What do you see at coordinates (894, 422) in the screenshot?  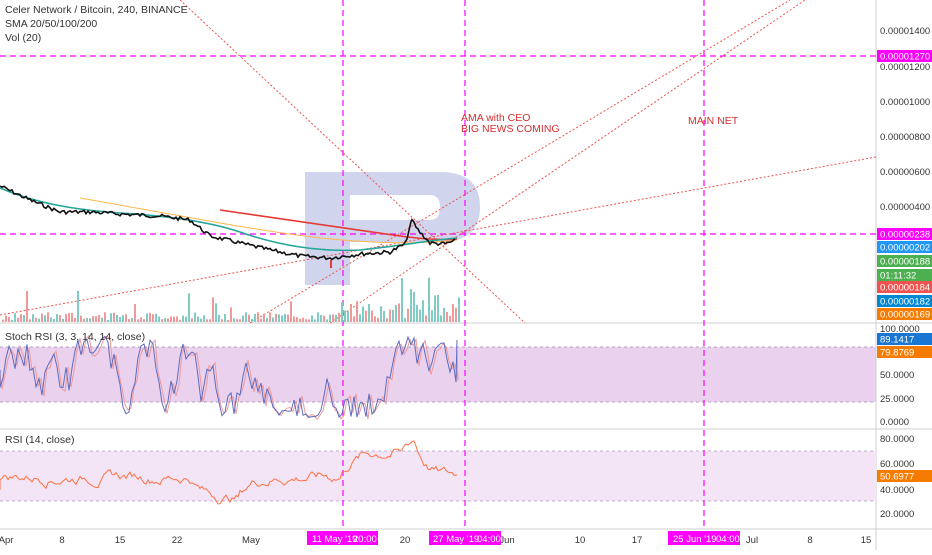 I see `stoch-tick: 0.0000` at bounding box center [894, 422].